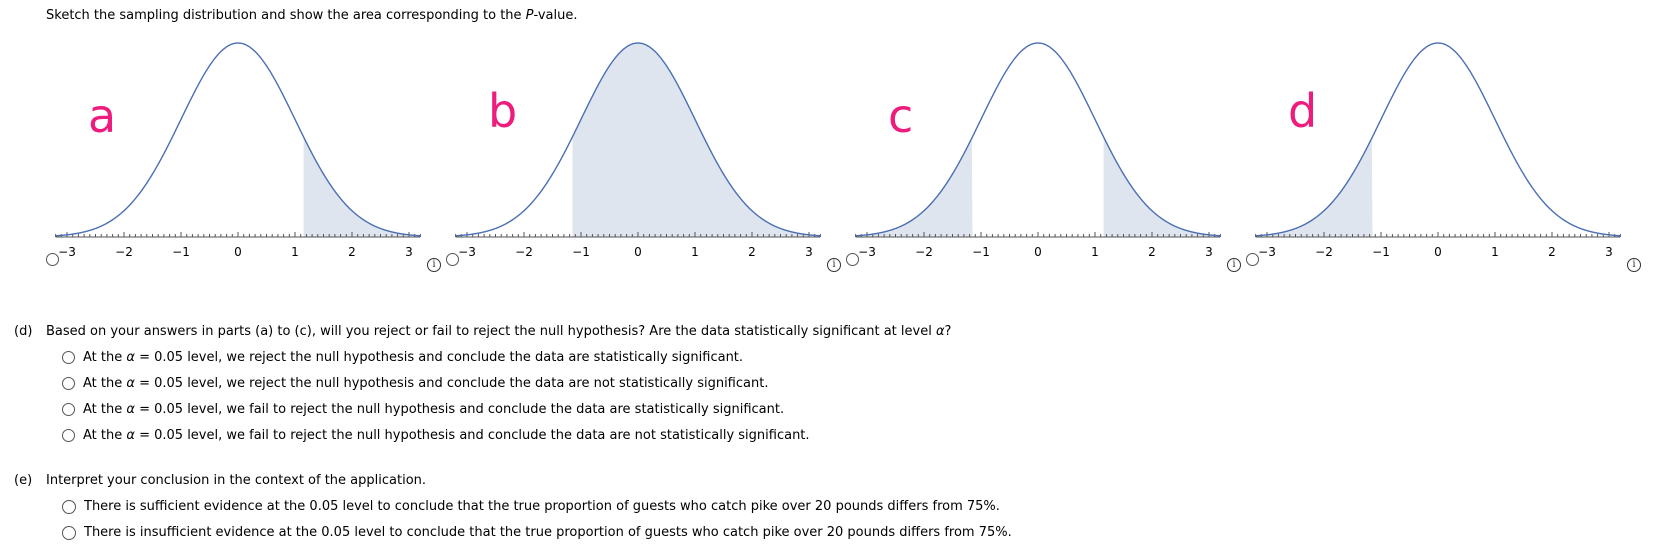 The height and width of the screenshot is (553, 1661). Describe the element at coordinates (1438, 139) in the screenshot. I see `normal-curve-d` at that location.